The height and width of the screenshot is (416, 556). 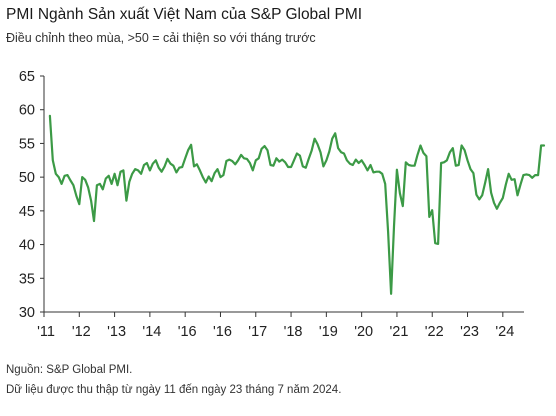 What do you see at coordinates (398, 332) in the screenshot?
I see `x-tick-label: '21` at bounding box center [398, 332].